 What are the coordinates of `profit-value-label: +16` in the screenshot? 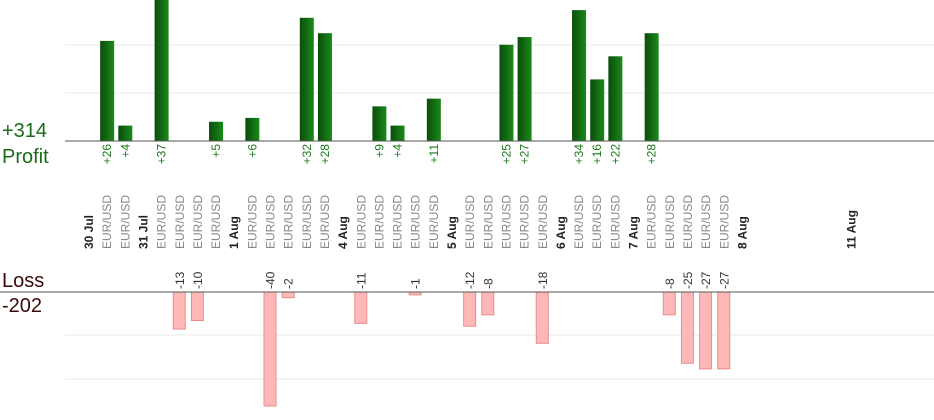 It's located at (597, 154).